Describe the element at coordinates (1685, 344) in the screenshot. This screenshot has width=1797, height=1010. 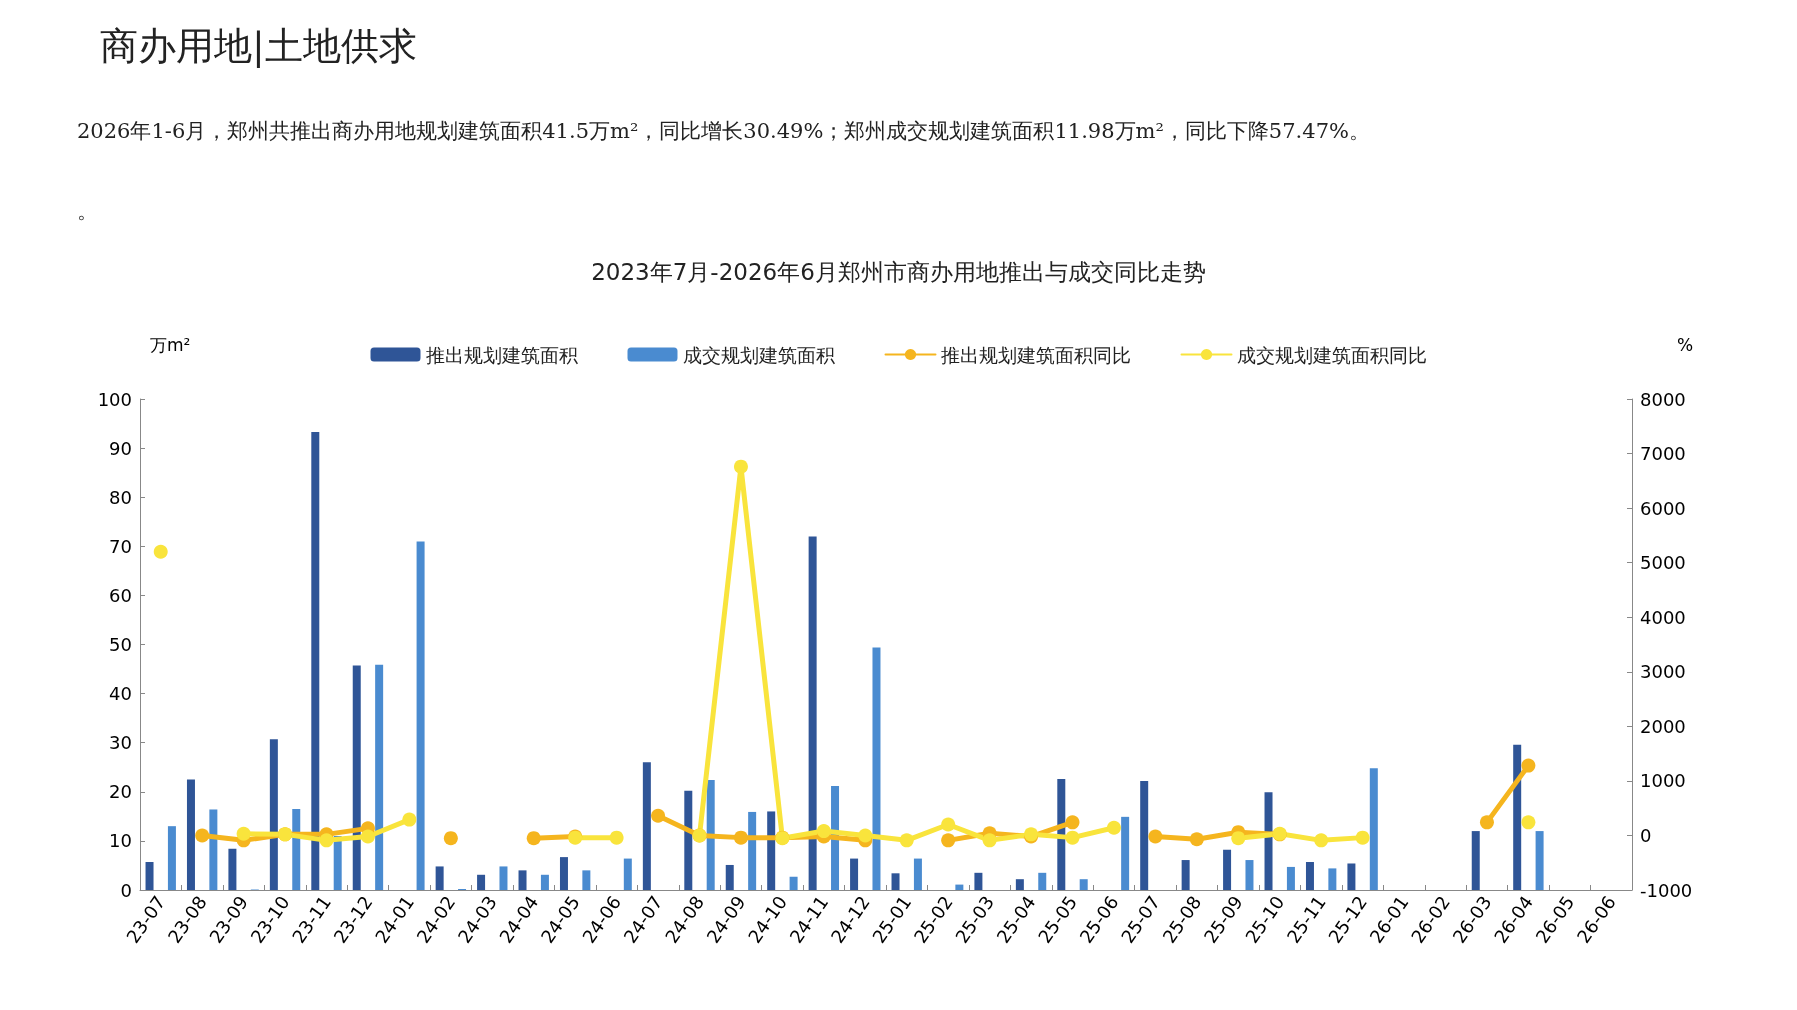
I see `y2-axis-title: %` at that location.